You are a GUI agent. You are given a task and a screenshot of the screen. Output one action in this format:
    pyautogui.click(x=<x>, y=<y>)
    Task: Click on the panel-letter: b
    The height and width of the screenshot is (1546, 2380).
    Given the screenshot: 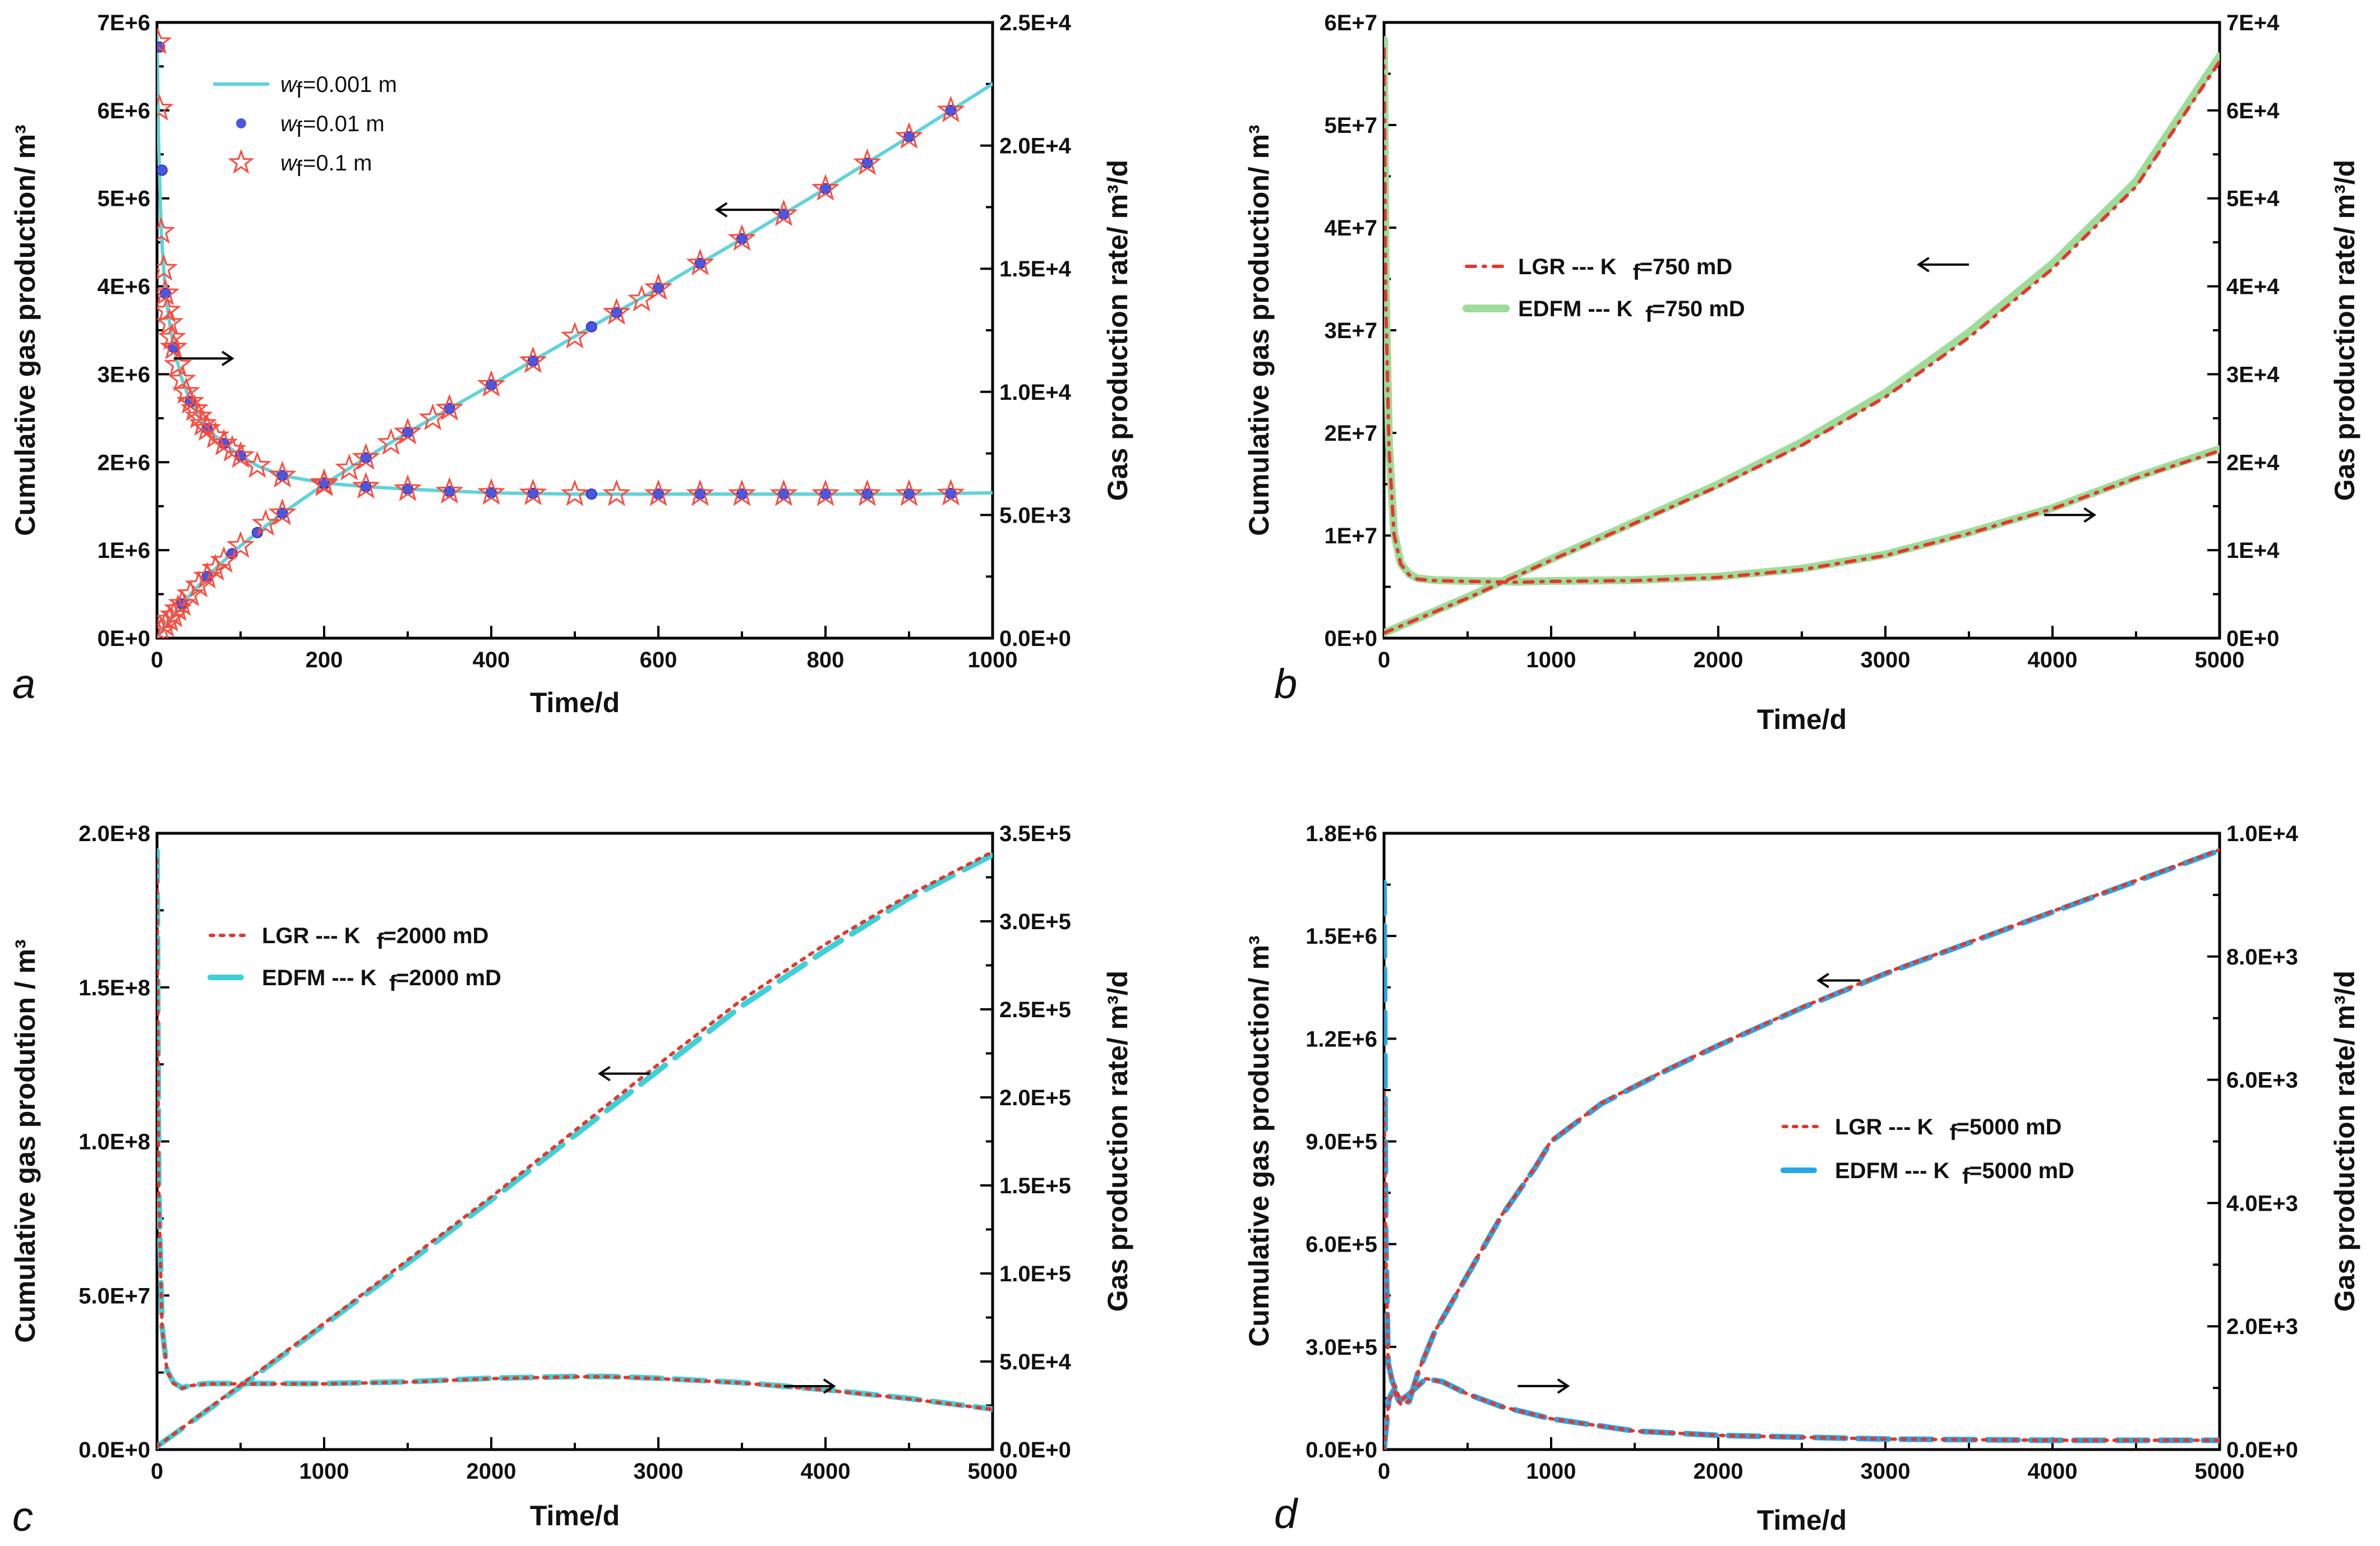 What is the action you would take?
    pyautogui.click(x=1285, y=684)
    